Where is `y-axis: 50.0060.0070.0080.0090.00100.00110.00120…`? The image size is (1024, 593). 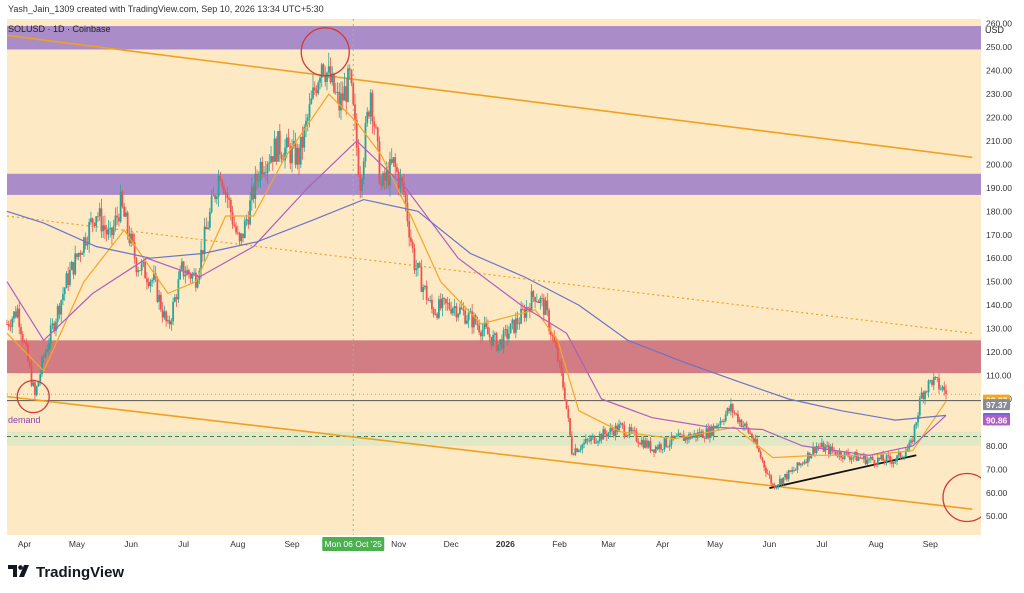
y-axis: 50.0060.0070.0080.0090.00100.00110.00120… is located at coordinates (1002, 277).